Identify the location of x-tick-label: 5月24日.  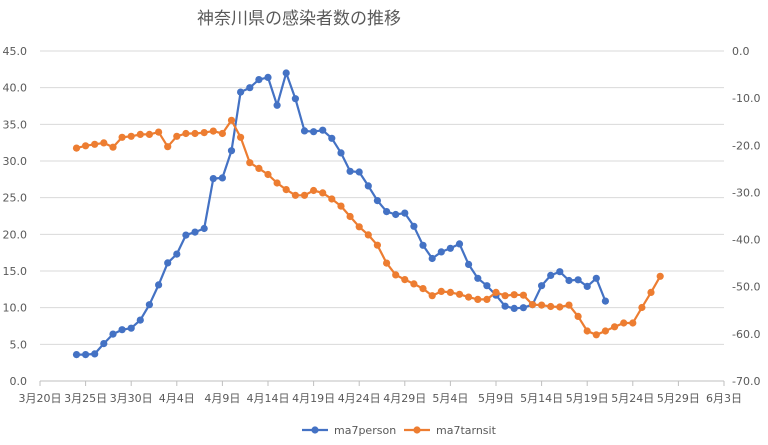
(632, 398).